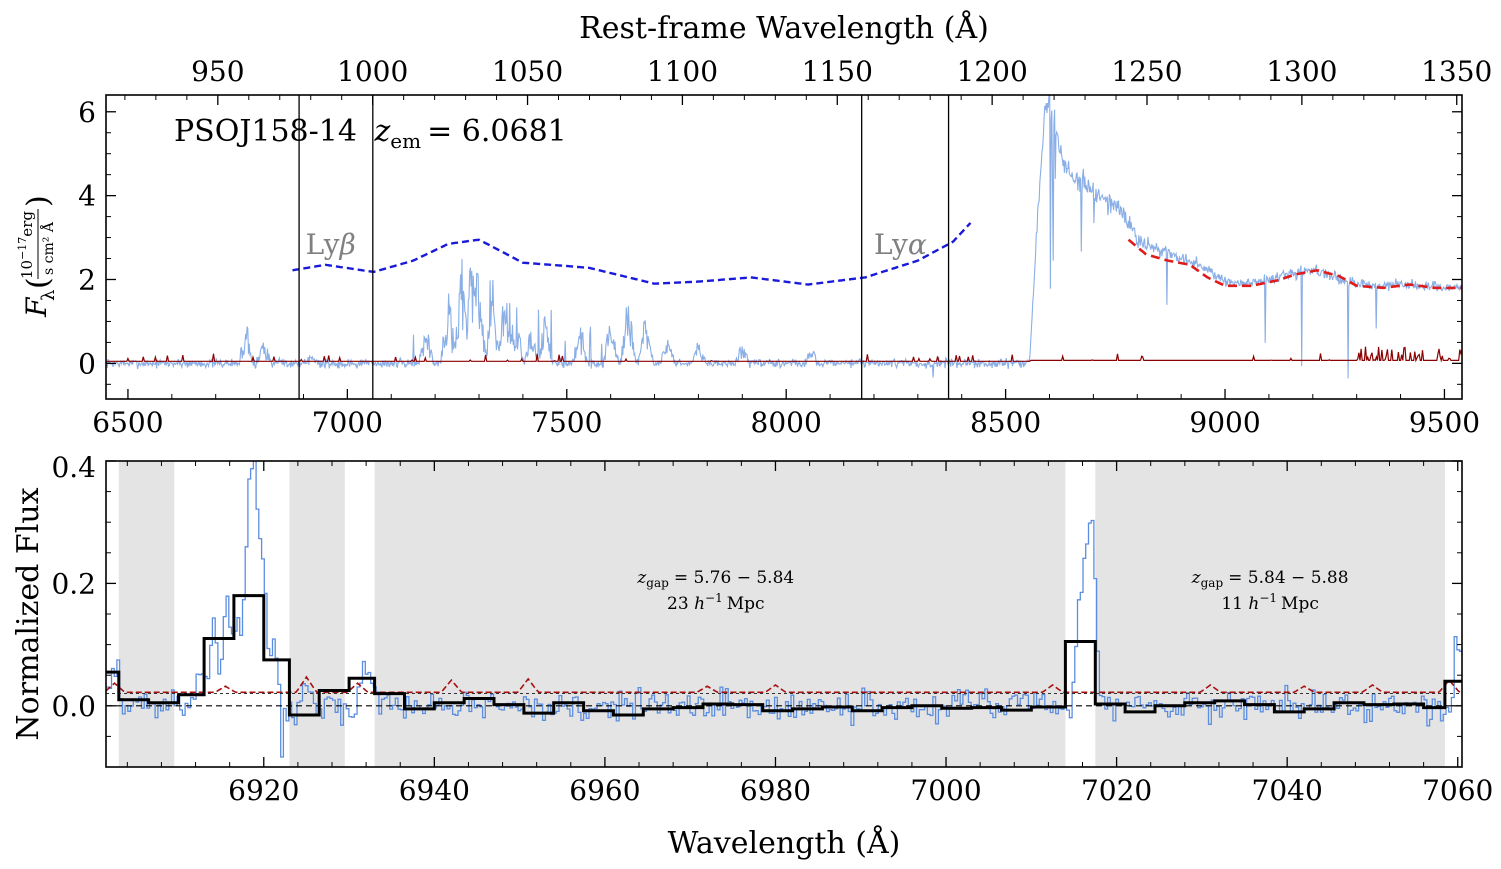  I want to click on top-xtick-label: 9500, so click(1444, 422).